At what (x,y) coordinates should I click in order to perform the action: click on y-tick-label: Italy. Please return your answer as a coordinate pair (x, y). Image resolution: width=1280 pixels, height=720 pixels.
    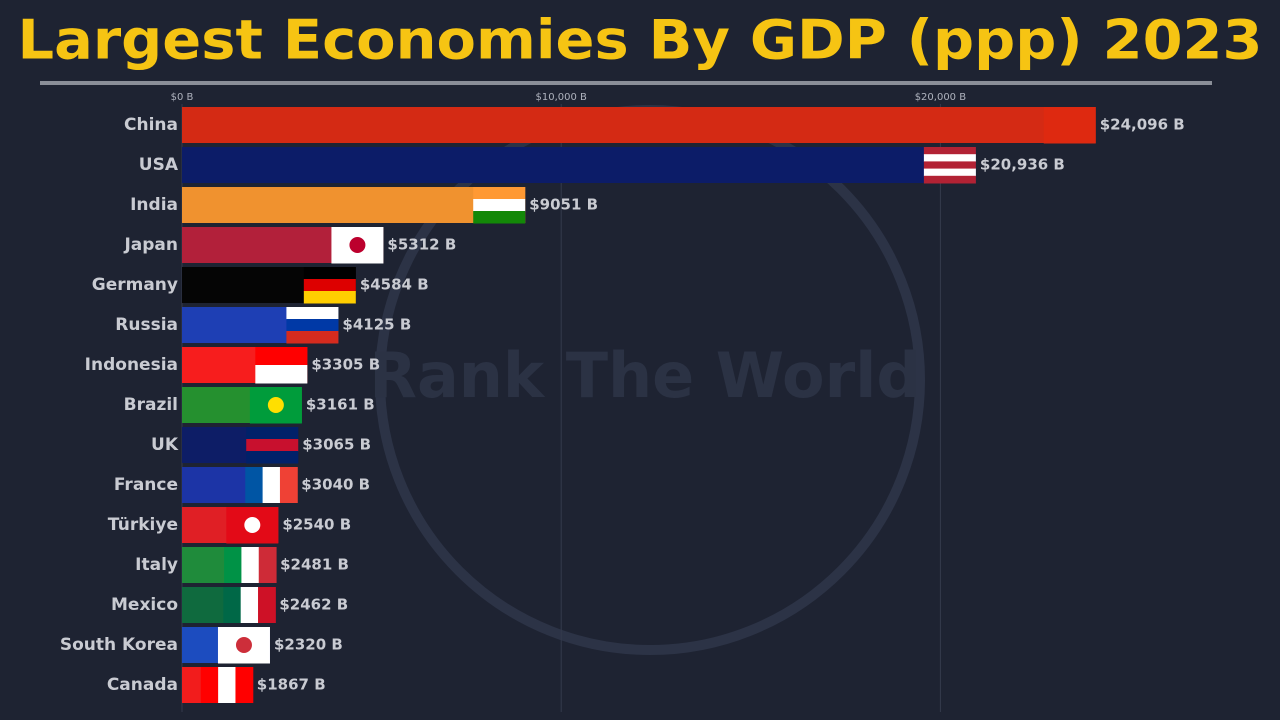
    Looking at the image, I should click on (156, 565).